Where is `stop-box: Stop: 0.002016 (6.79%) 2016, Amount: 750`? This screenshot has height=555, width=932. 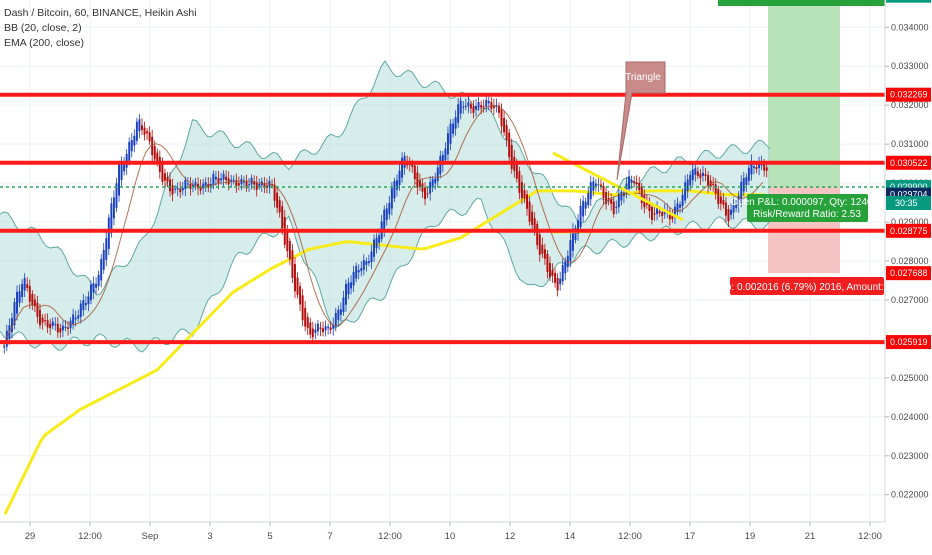
stop-box: Stop: 0.002016 (6.79%) 2016, Amount: 750 is located at coordinates (807, 286).